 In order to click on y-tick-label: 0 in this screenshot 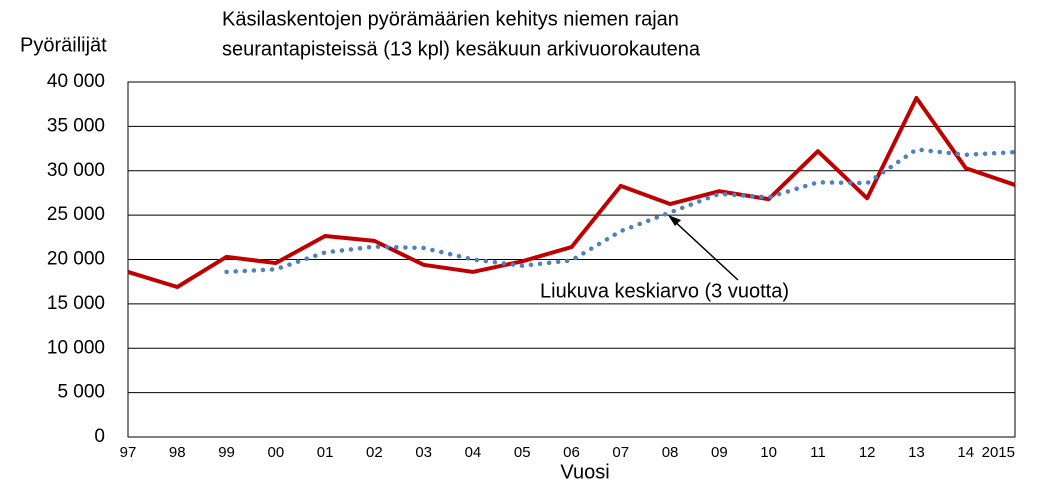, I will do `click(99, 436)`.